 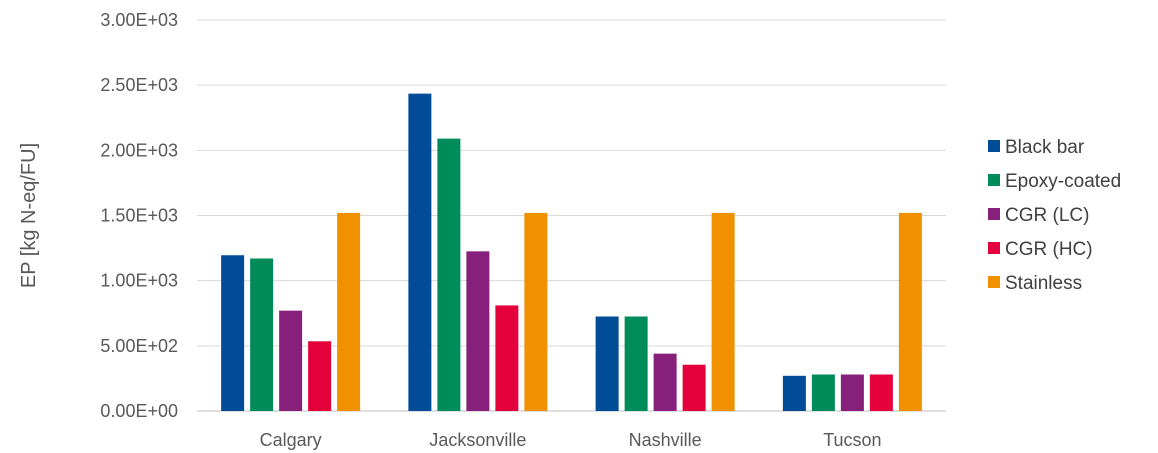 What do you see at coordinates (139, 411) in the screenshot?
I see `y-tick-label: 0.00E+00` at bounding box center [139, 411].